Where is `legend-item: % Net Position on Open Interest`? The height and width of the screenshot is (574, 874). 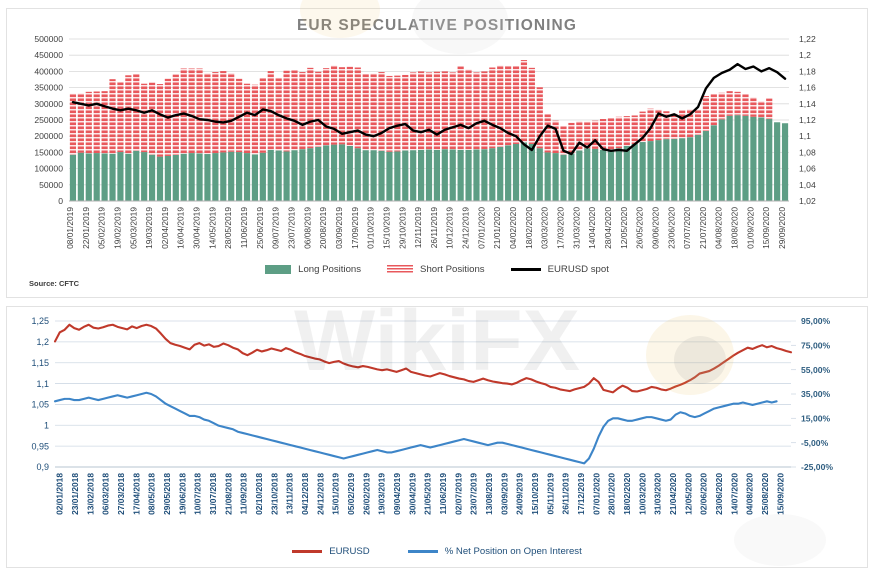
legend-item: % Net Position on Open Interest is located at coordinates (494, 551).